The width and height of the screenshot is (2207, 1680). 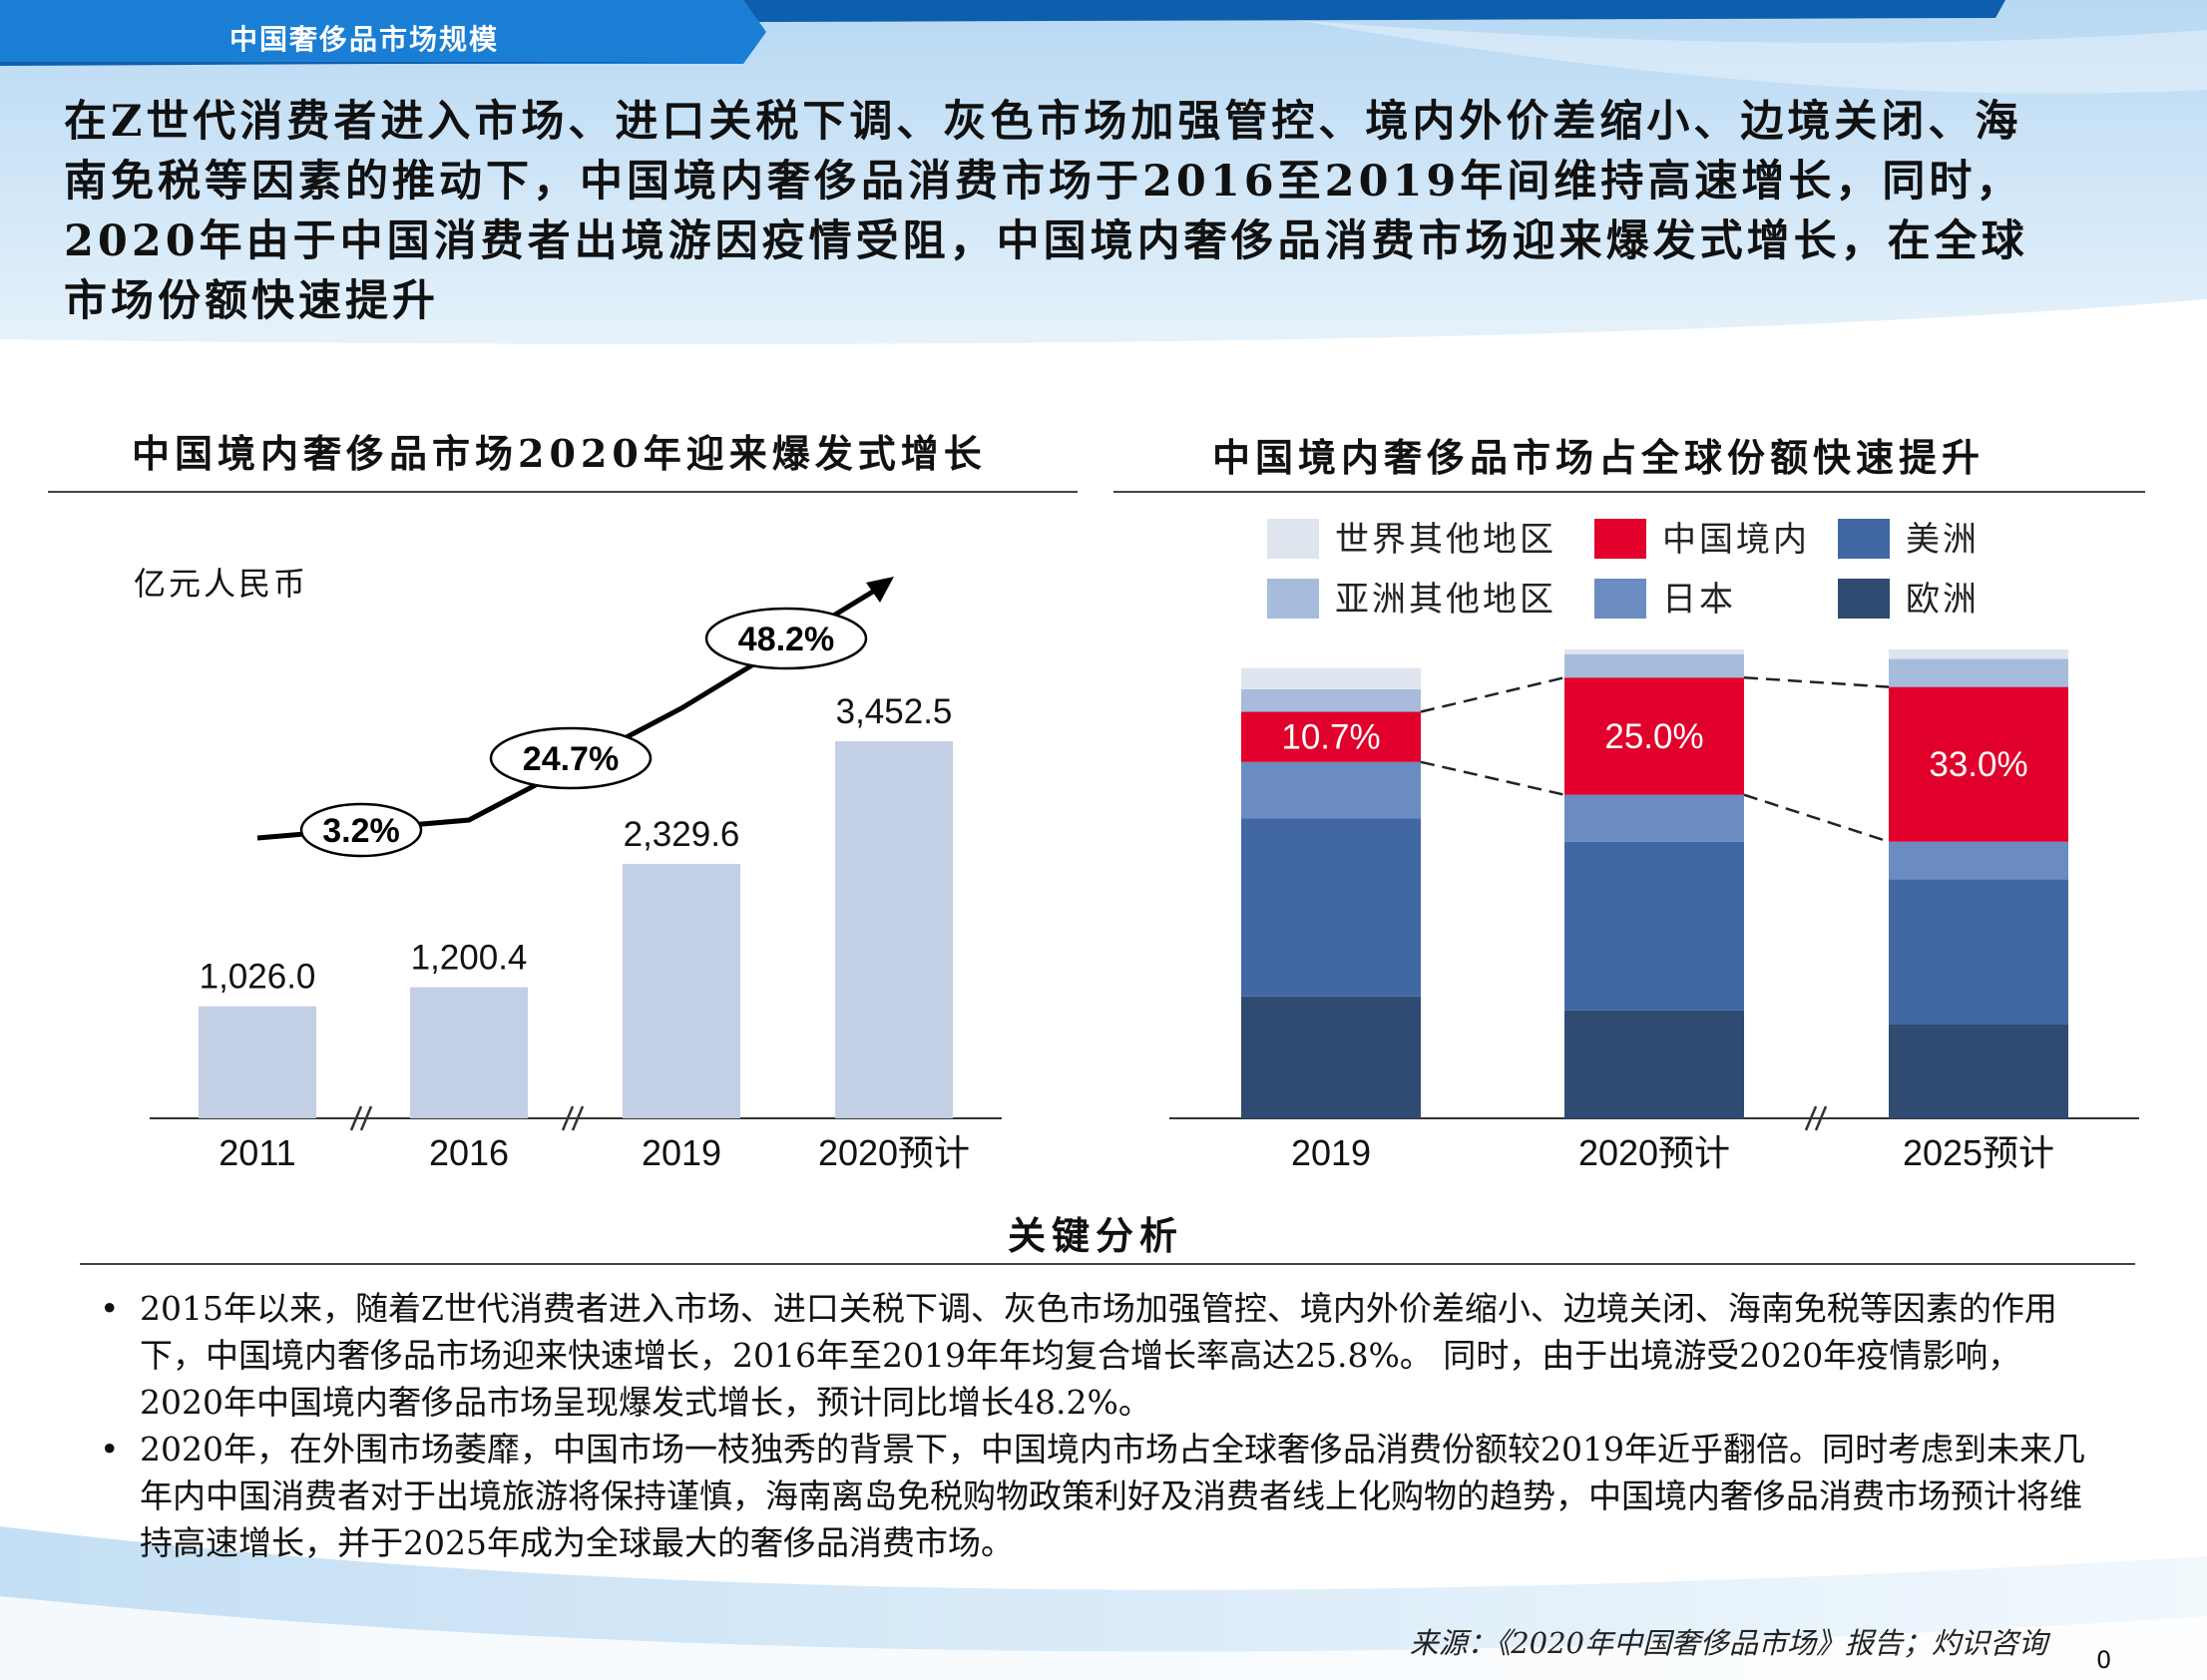 I want to click on x-tick-label: 2016, so click(x=469, y=1152).